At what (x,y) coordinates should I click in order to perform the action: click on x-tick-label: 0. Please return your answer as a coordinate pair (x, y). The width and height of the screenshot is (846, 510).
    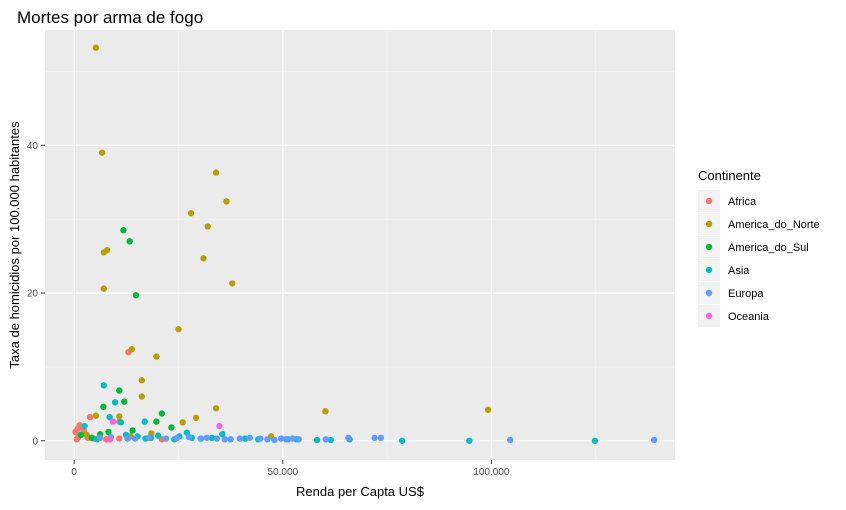
    Looking at the image, I should click on (74, 472).